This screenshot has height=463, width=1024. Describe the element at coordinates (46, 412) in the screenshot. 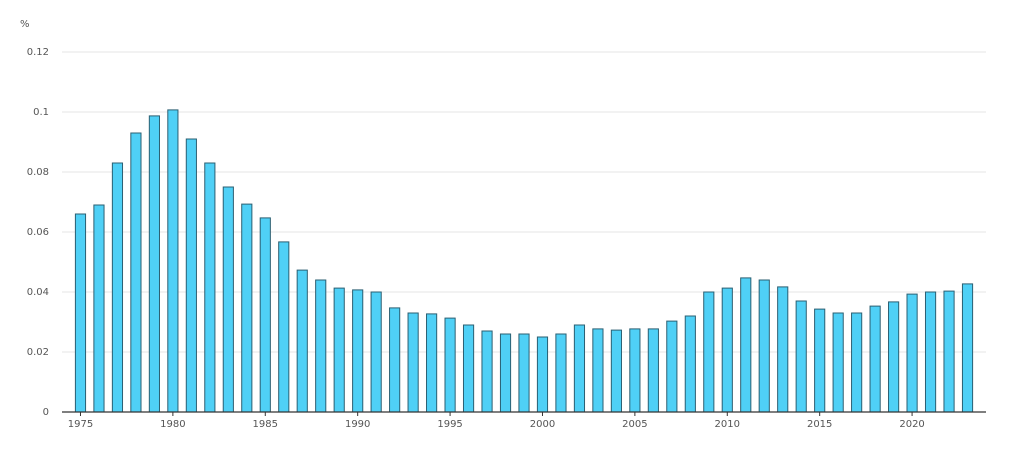

I see `y-tick-label: 0` at that location.